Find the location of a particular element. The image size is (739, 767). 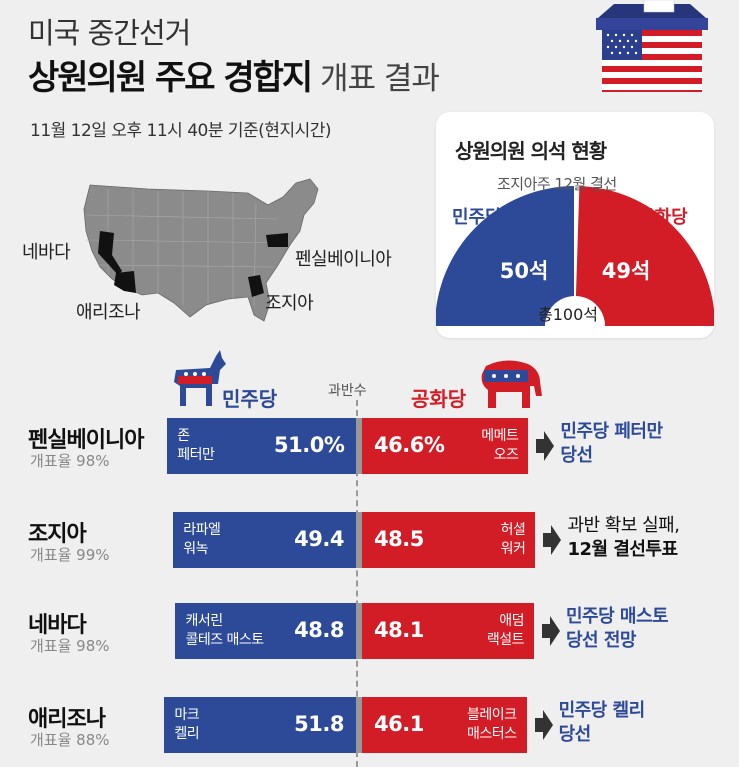

rep-pct-label: 48.1 is located at coordinates (399, 630).